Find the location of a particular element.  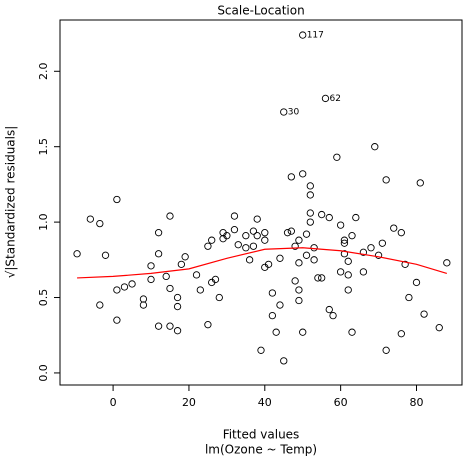

point-label: 62 is located at coordinates (334, 99).